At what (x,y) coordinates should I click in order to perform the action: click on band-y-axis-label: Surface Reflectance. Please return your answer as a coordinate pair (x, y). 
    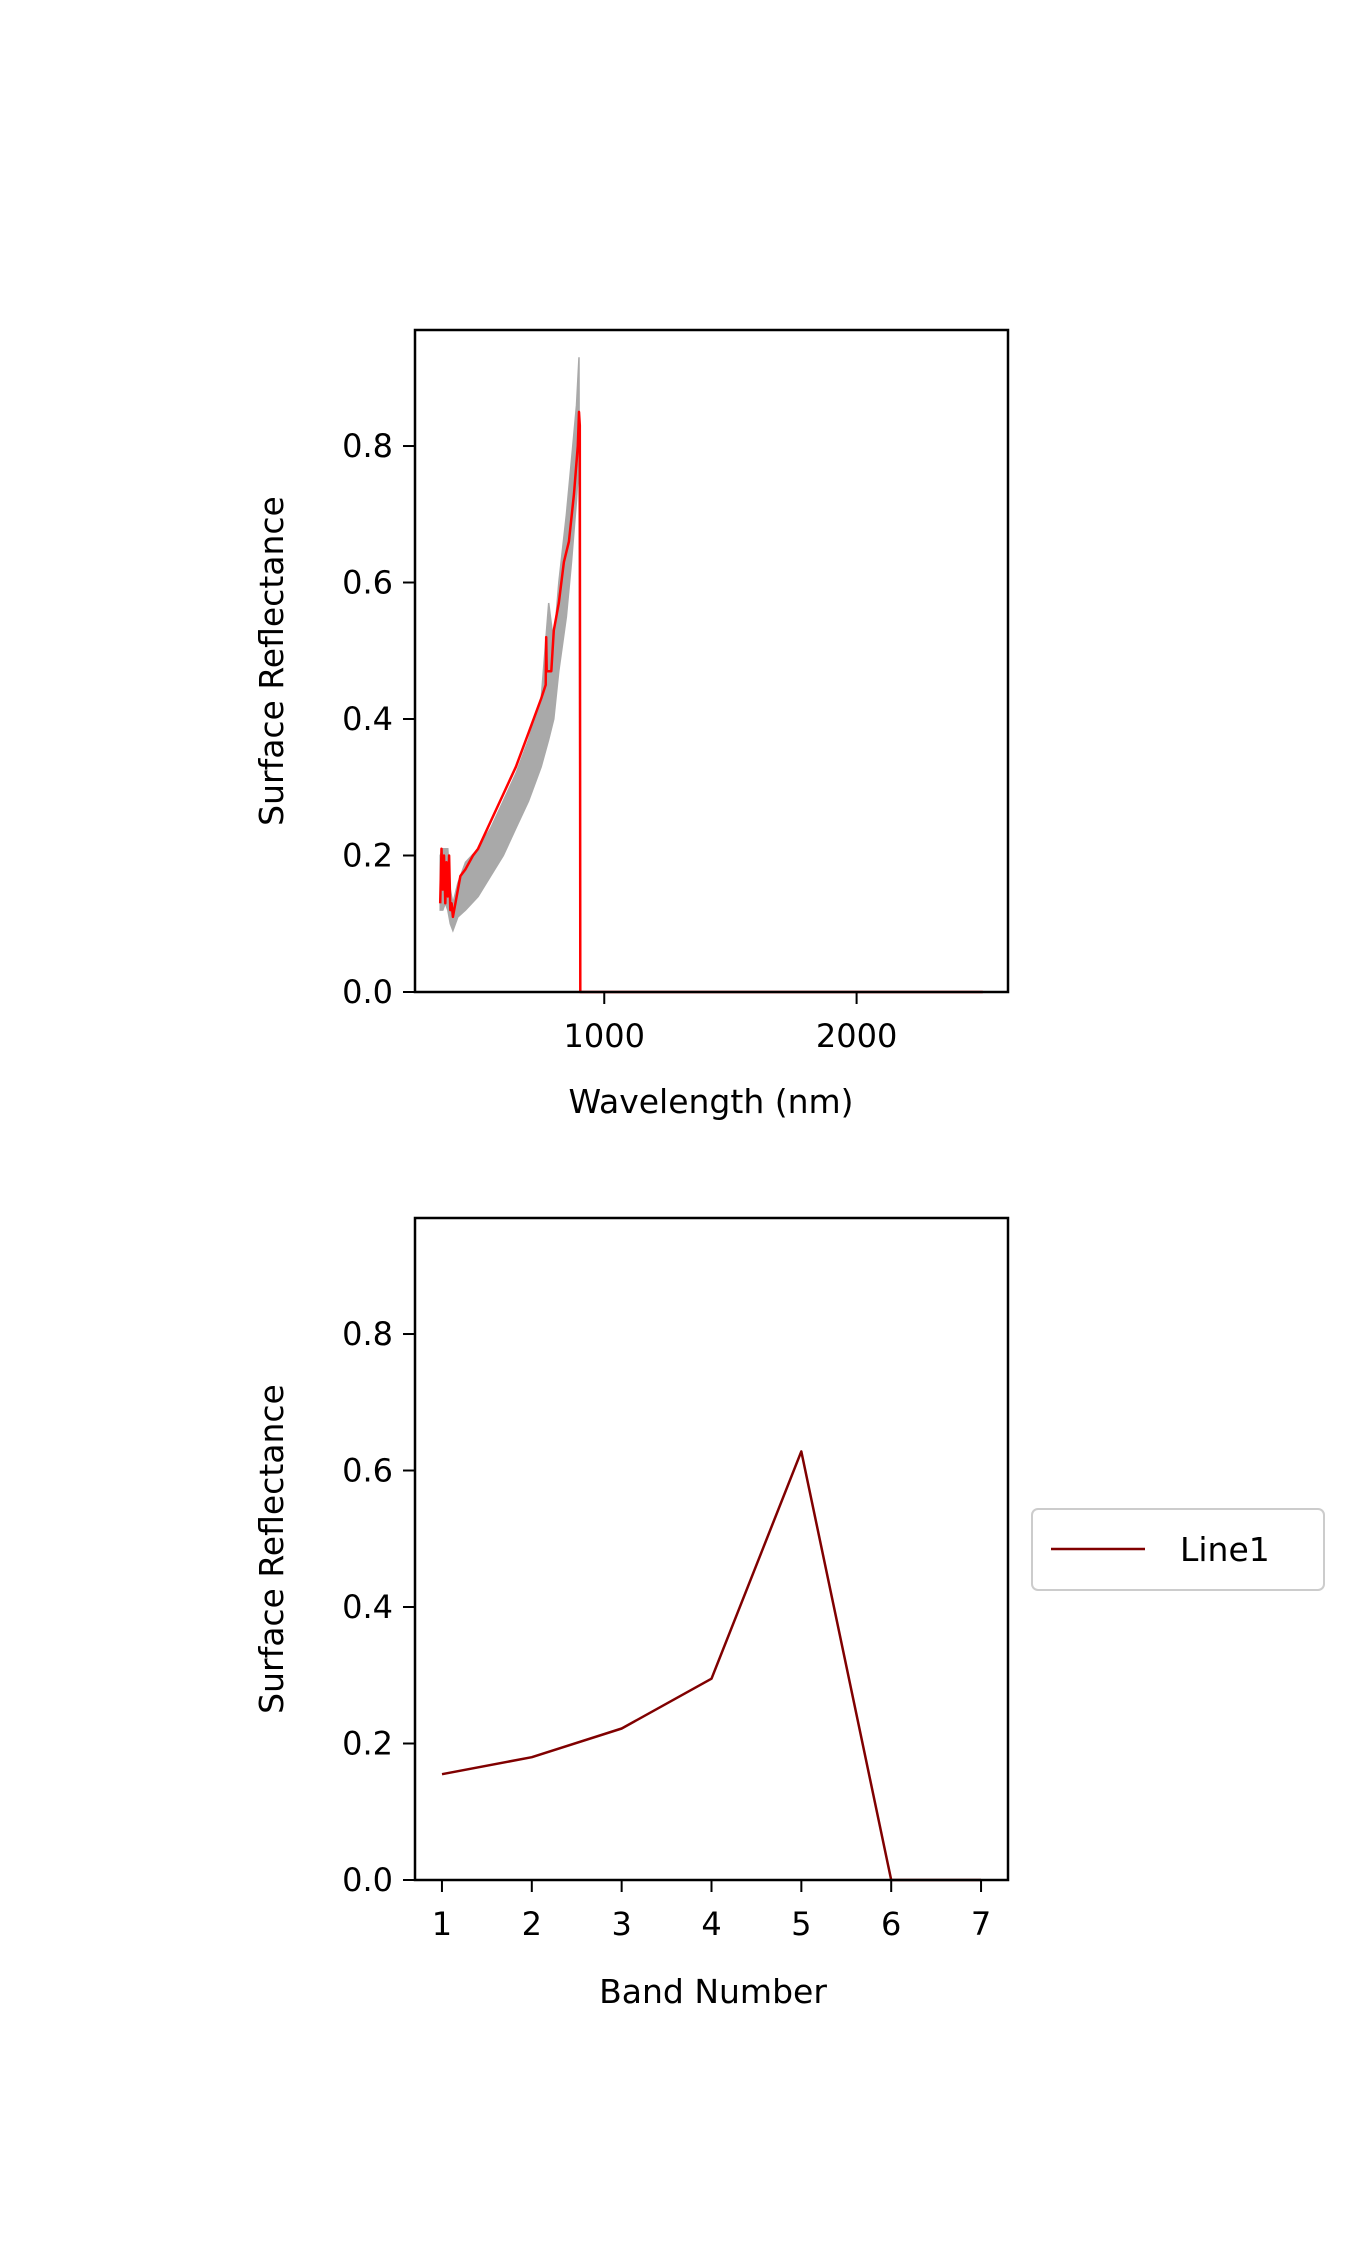
    Looking at the image, I should click on (271, 1549).